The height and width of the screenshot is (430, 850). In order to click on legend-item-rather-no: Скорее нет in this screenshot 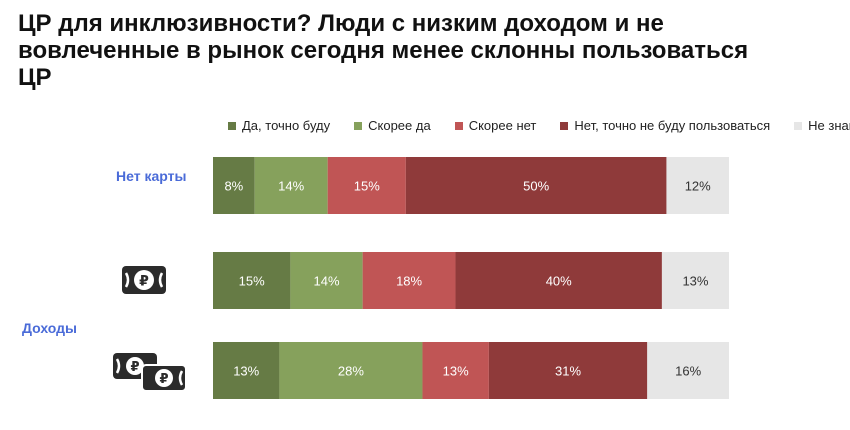, I will do `click(495, 125)`.